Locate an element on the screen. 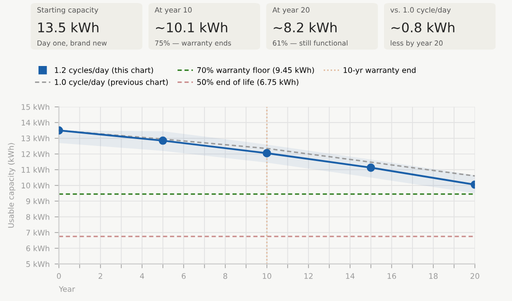  text: ~10.1 kWh is located at coordinates (192, 27).